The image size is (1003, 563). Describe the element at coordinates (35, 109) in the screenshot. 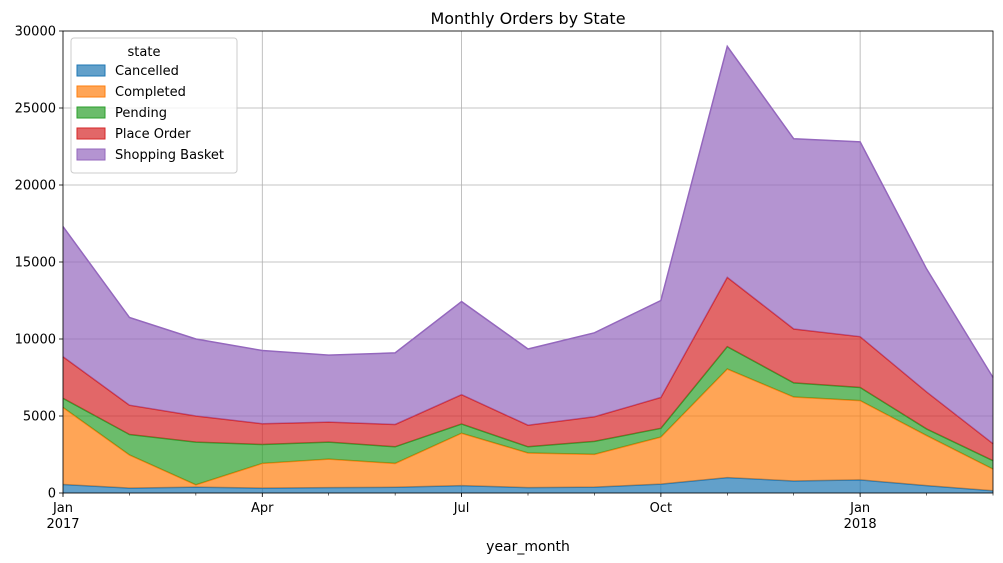

I see `y-tick-label: 25000` at that location.